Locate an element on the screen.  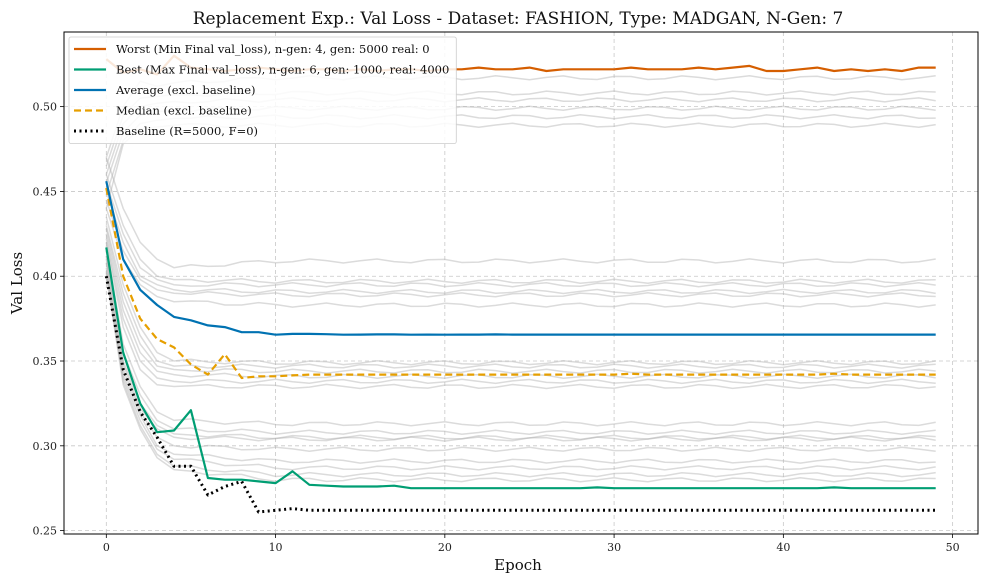
y-tick-label: 0.30 is located at coordinates (45, 446).